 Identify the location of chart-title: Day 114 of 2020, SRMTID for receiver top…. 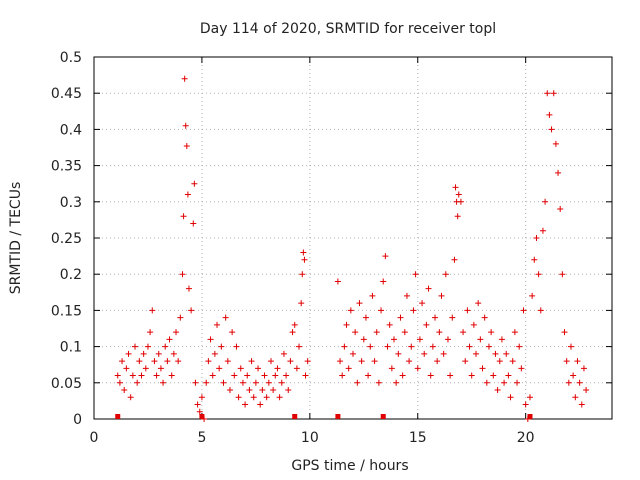
(348, 29).